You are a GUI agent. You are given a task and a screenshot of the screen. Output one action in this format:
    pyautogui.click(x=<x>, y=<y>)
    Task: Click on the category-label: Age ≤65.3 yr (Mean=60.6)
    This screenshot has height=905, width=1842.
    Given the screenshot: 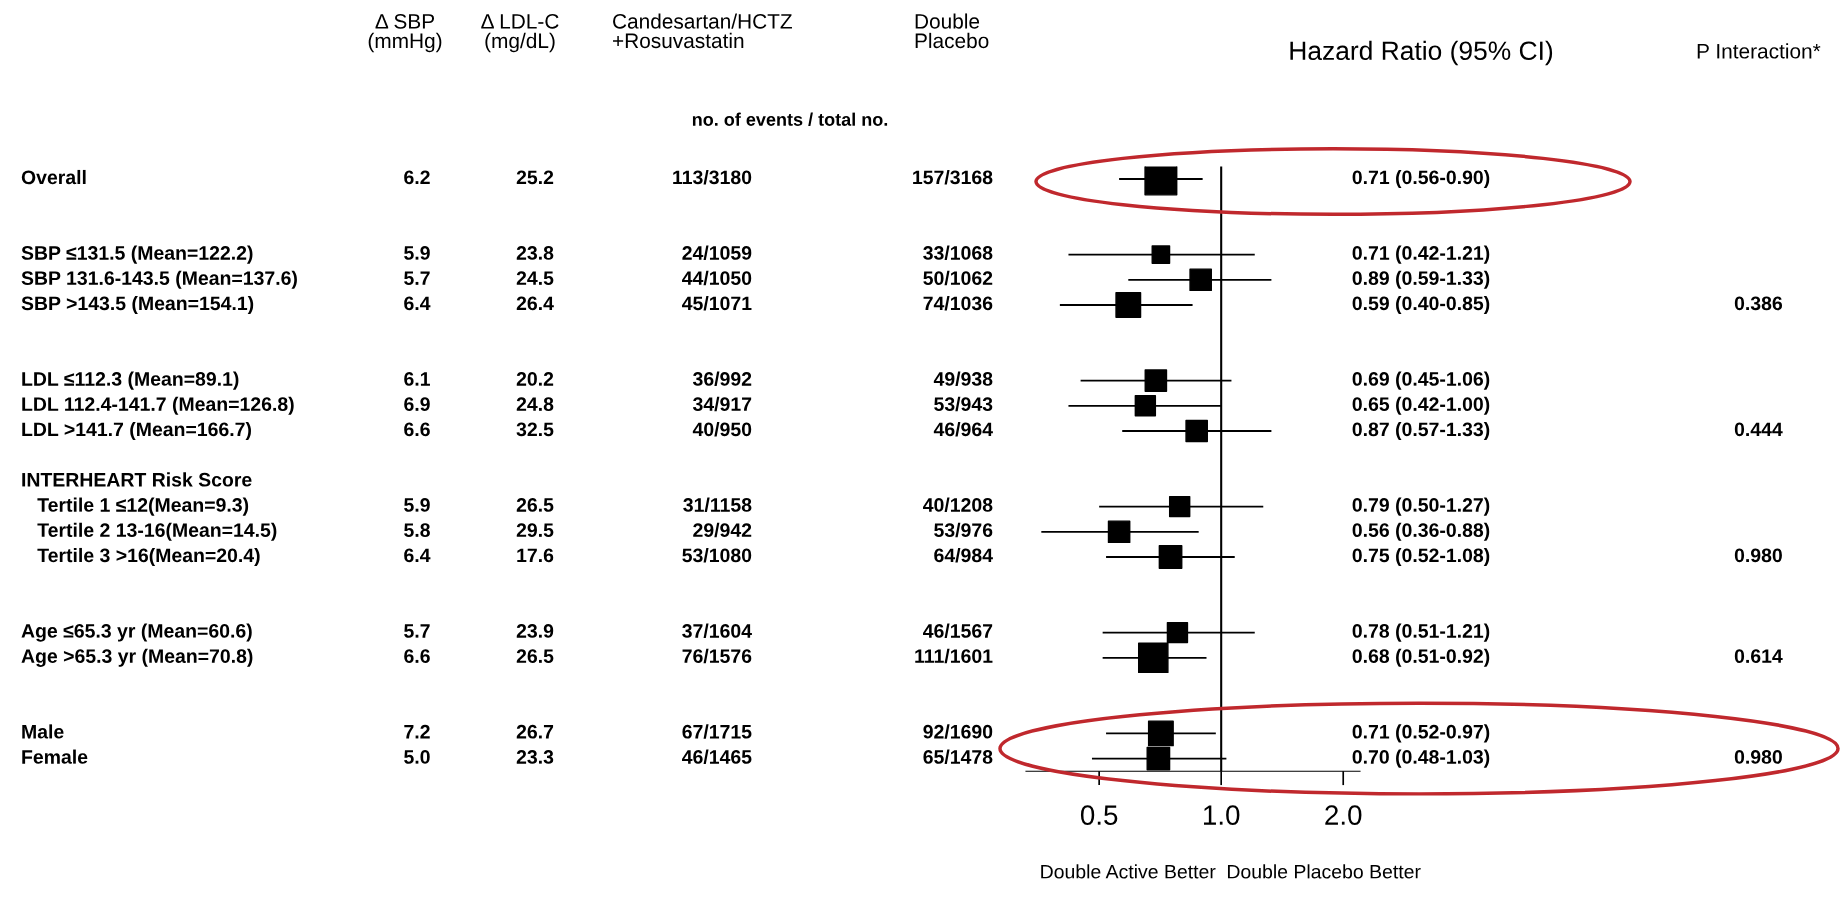 What is the action you would take?
    pyautogui.click(x=136, y=632)
    